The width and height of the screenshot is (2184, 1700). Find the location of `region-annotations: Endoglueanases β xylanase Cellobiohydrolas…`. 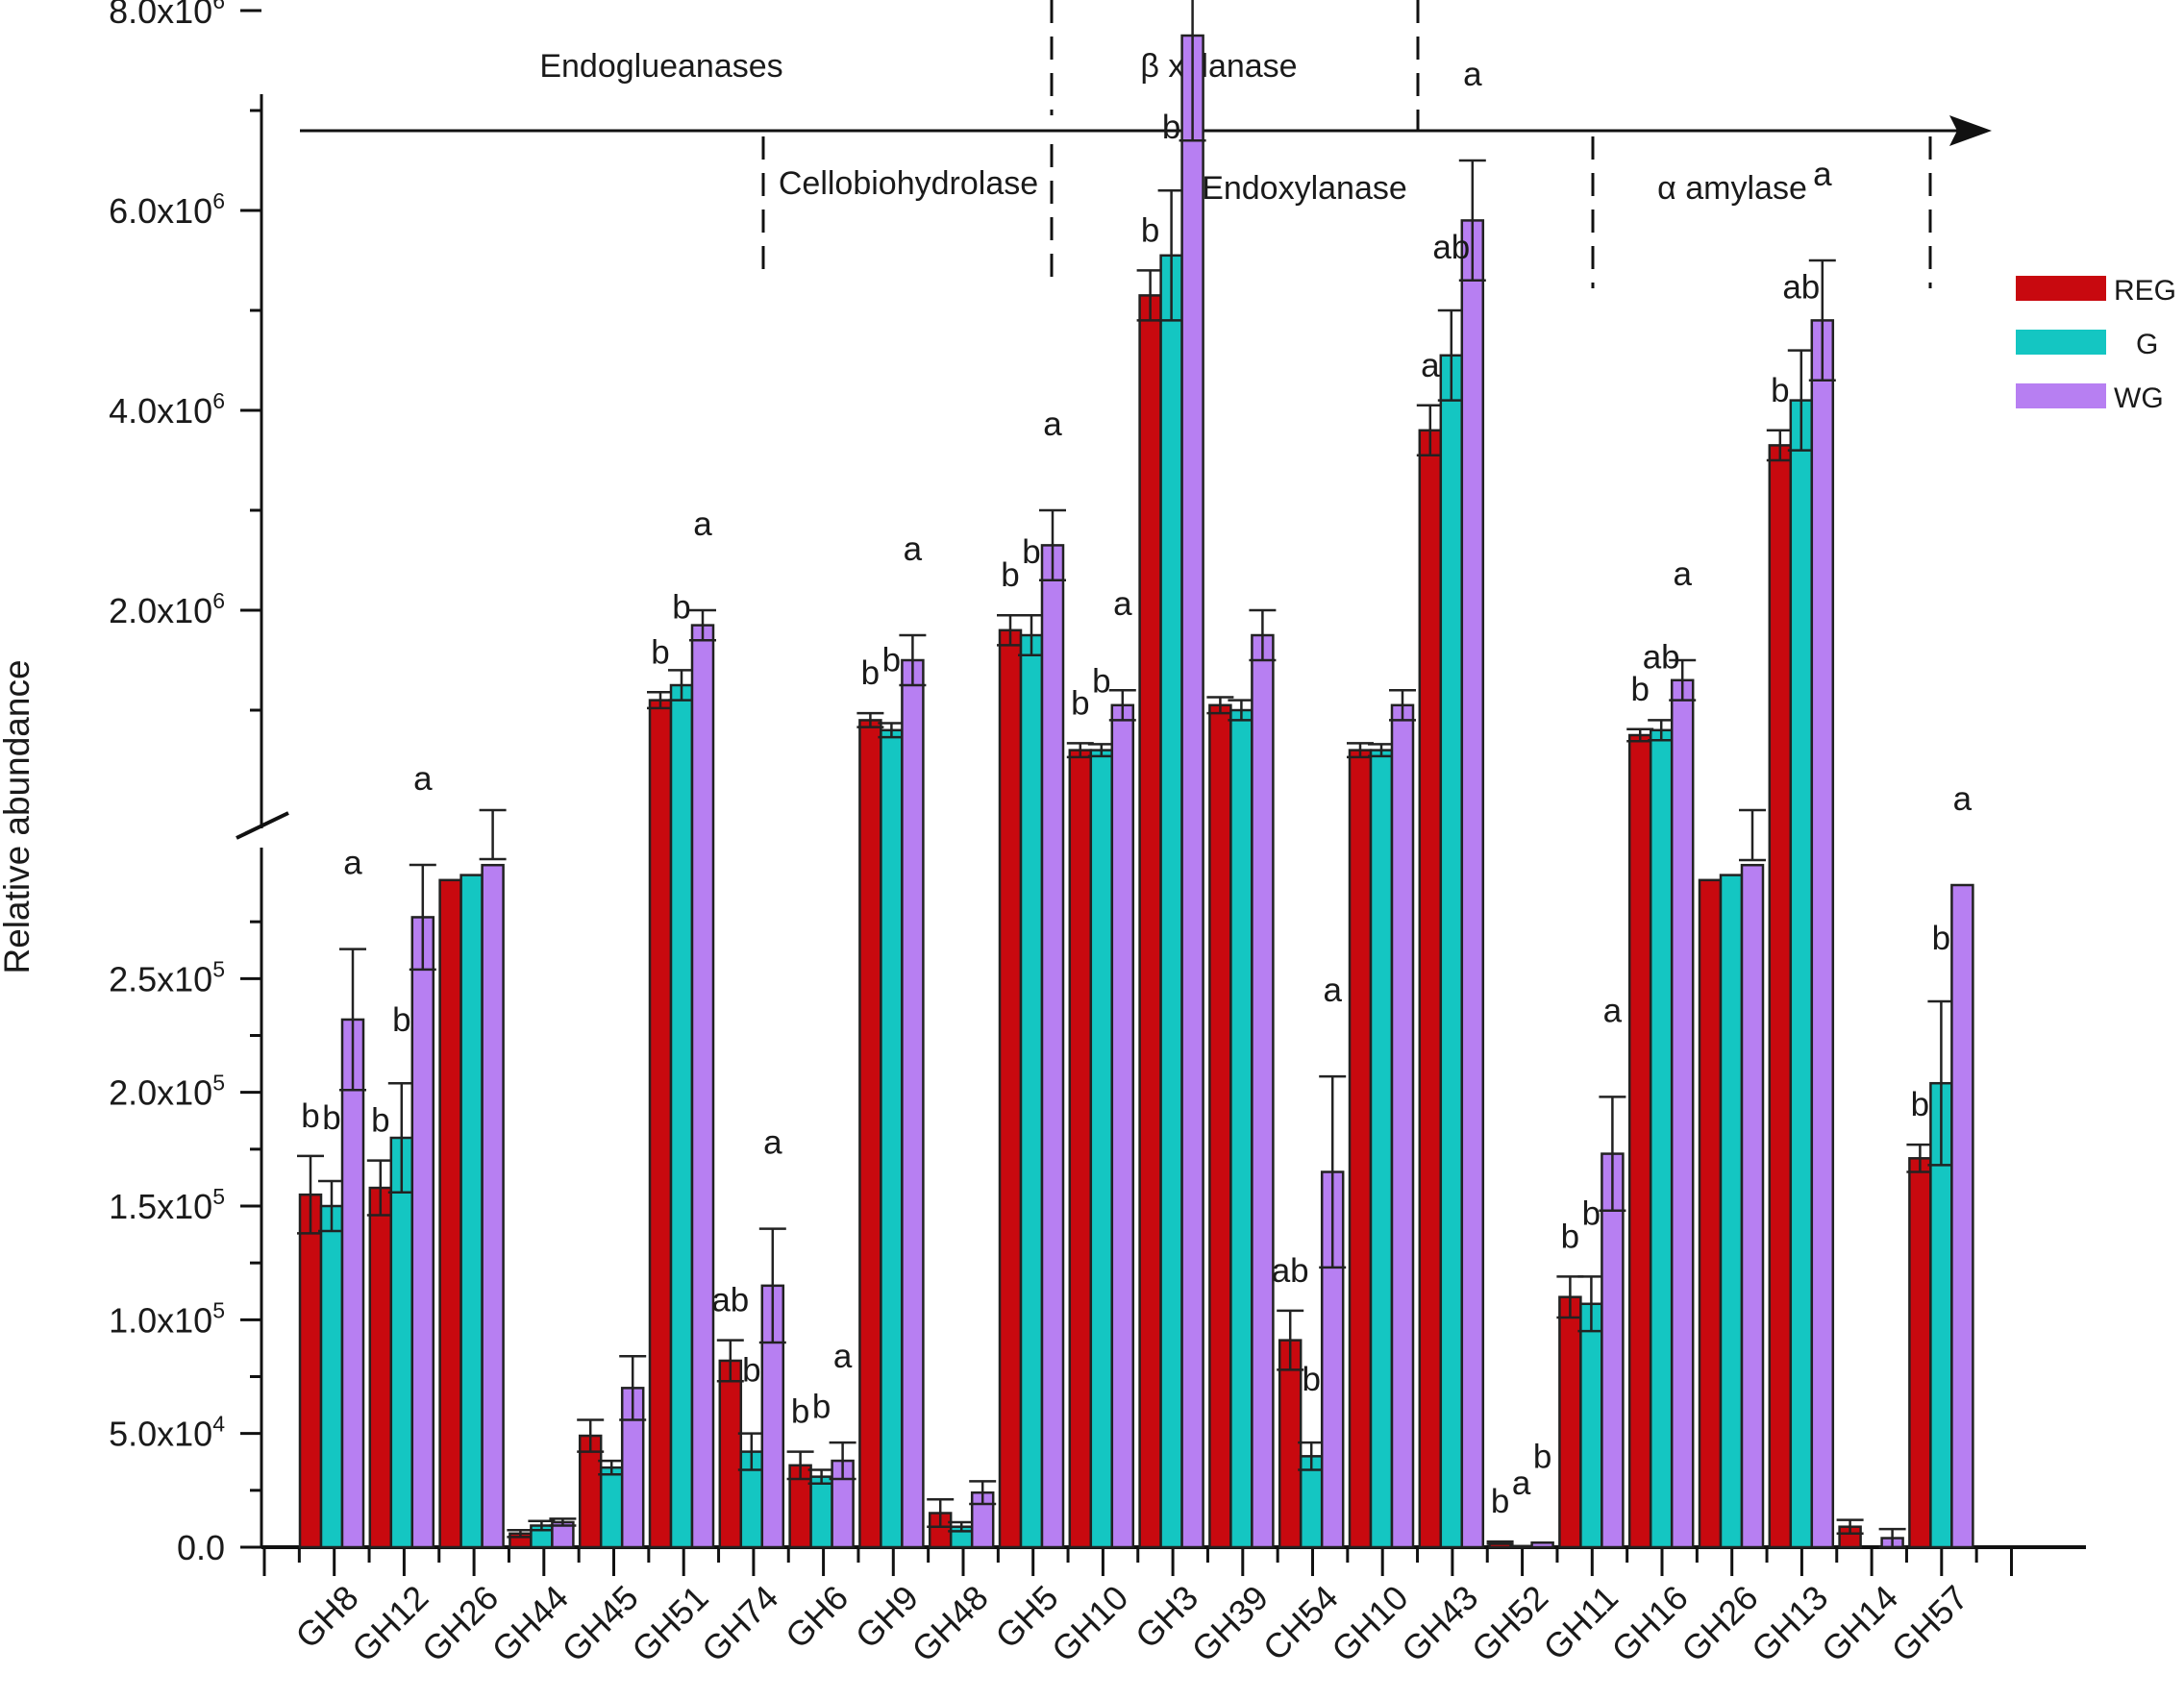

region-annotations: Endoglueanases β xylanase Cellobiohydrolas… is located at coordinates (1146, 144).